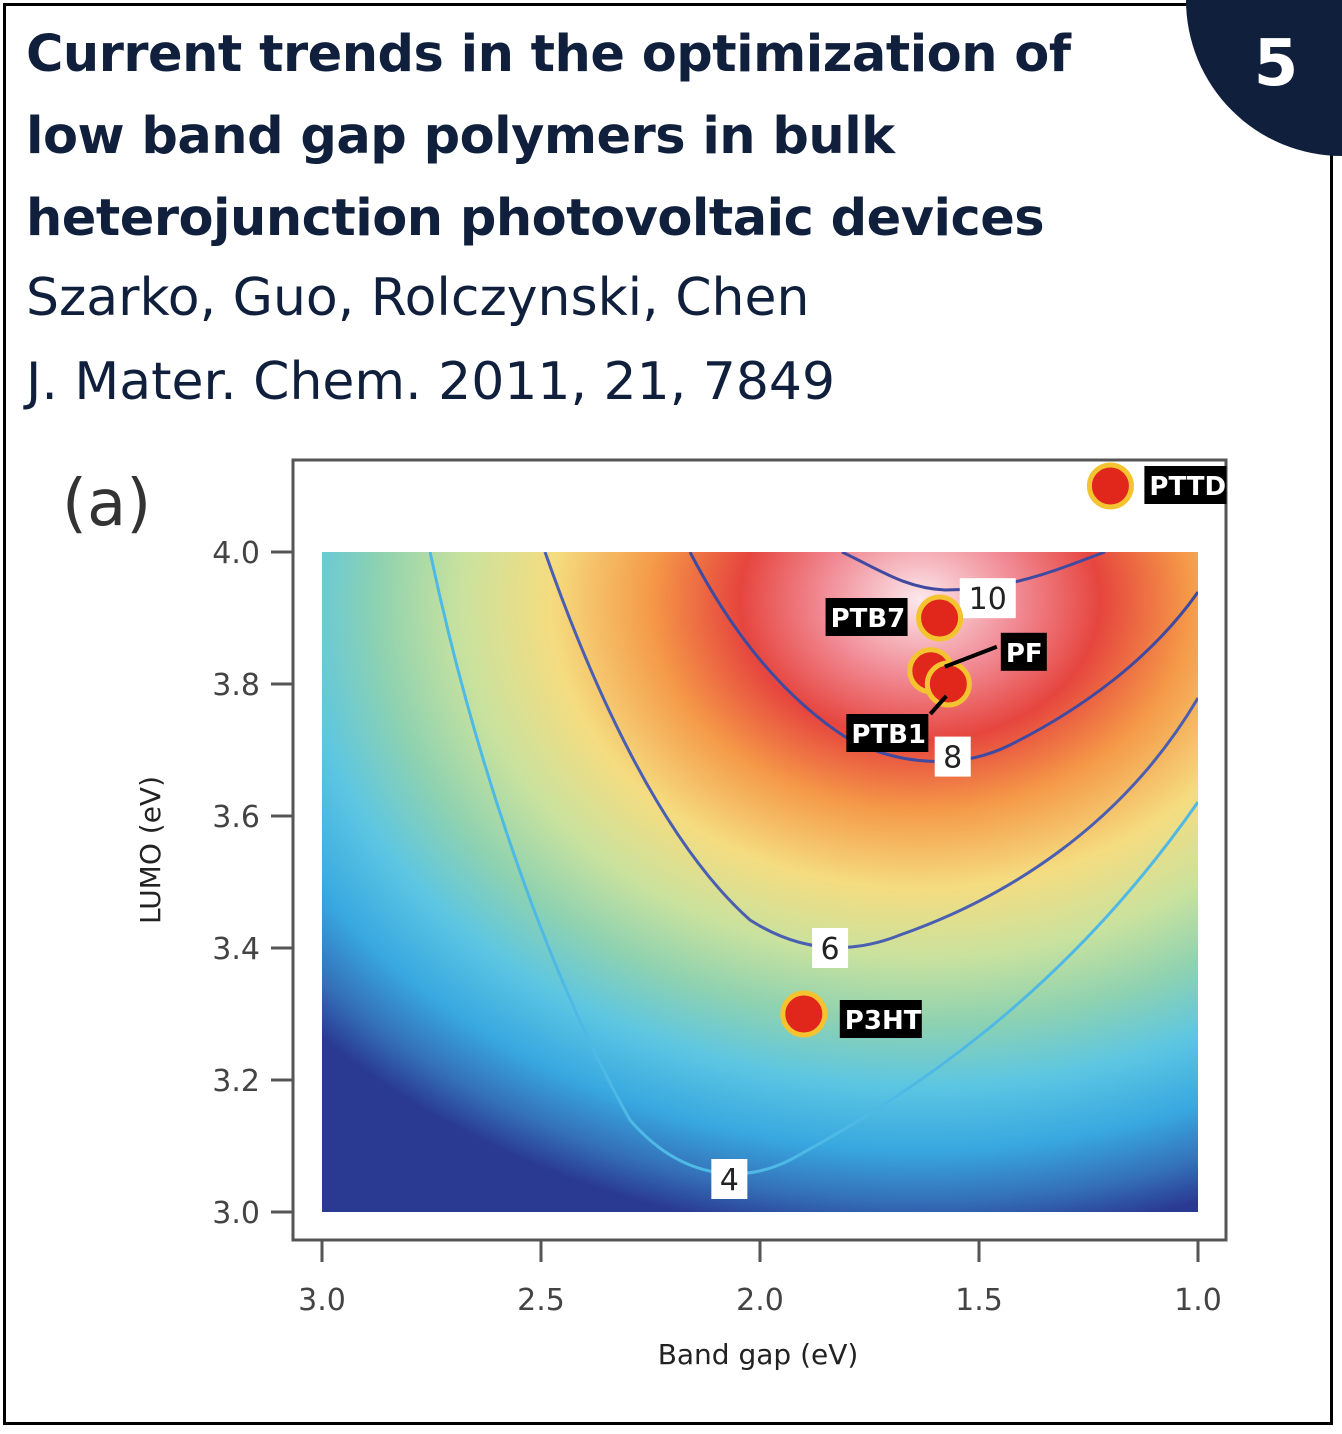 The width and height of the screenshot is (1342, 1434). What do you see at coordinates (535, 218) in the screenshot?
I see `title-line: heterojunction photovoltaic devices` at bounding box center [535, 218].